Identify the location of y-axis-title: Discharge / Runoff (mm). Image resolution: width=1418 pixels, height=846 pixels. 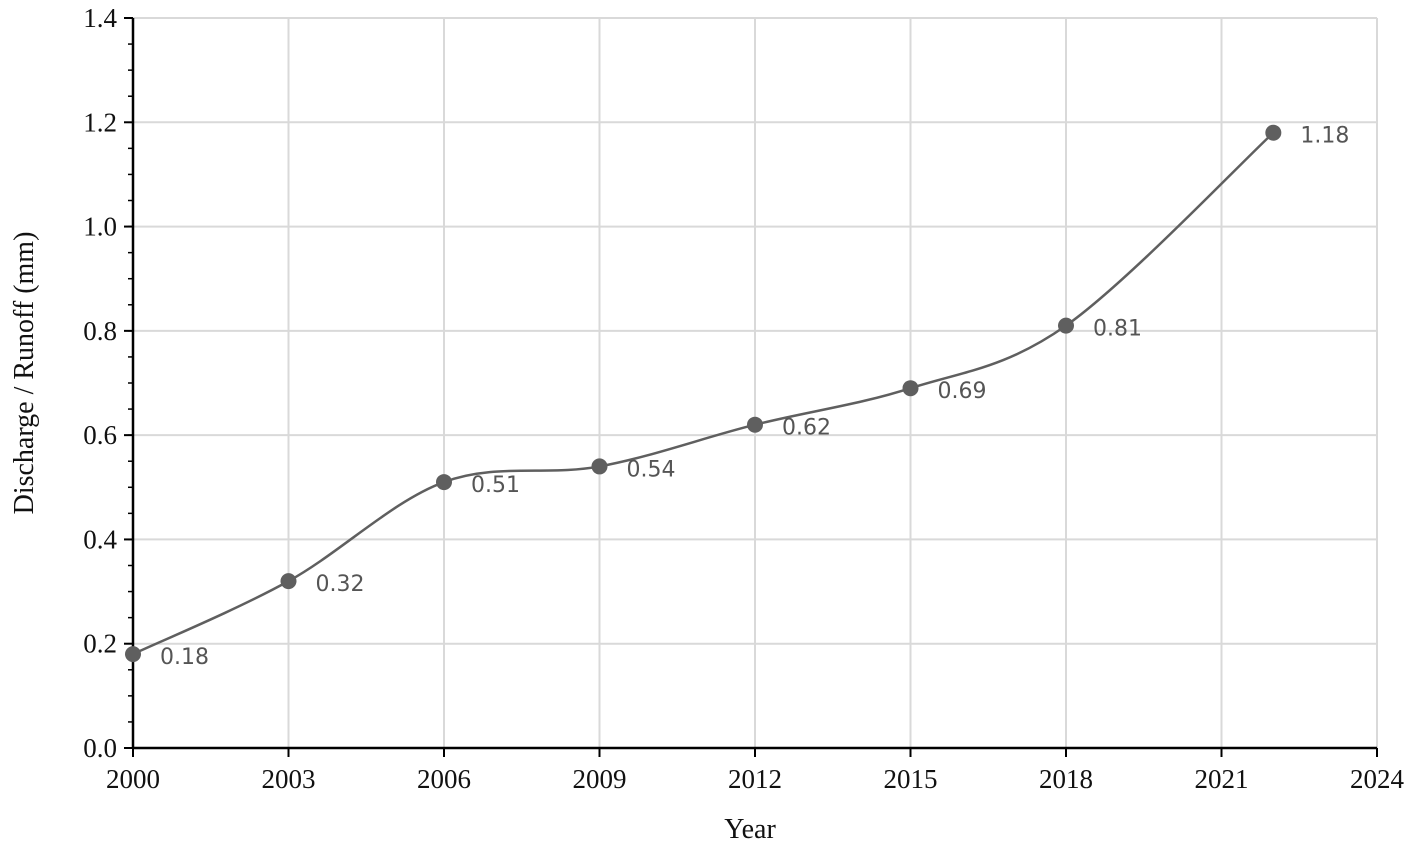
(24, 373).